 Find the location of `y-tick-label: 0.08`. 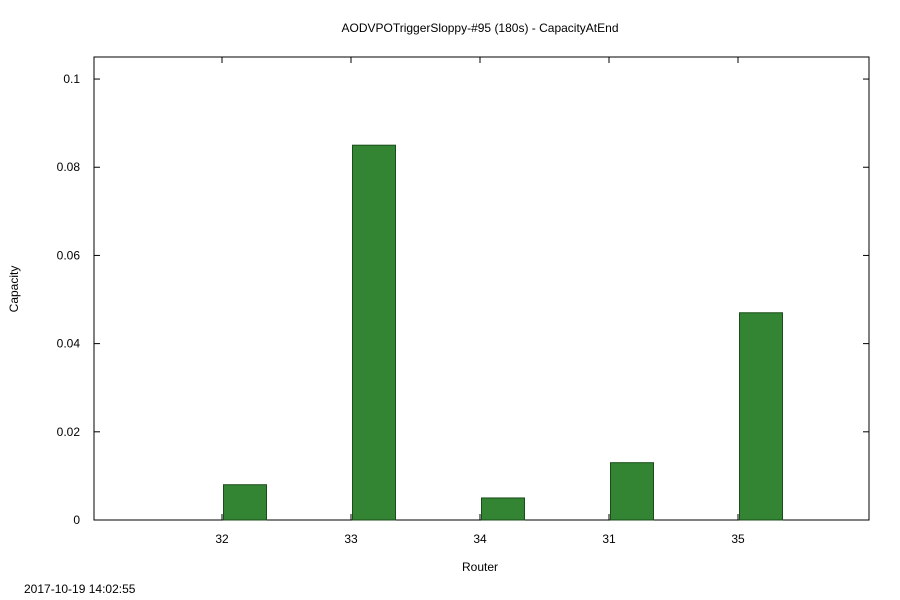

y-tick-label: 0.08 is located at coordinates (69, 167).